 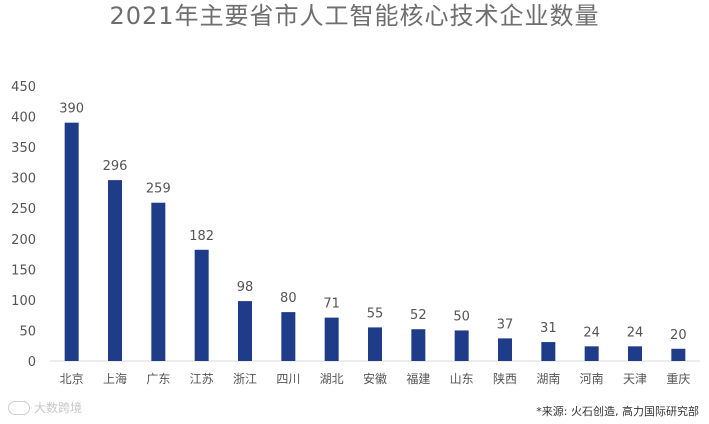 I want to click on x-tick-label: 浙江, so click(x=245, y=379).